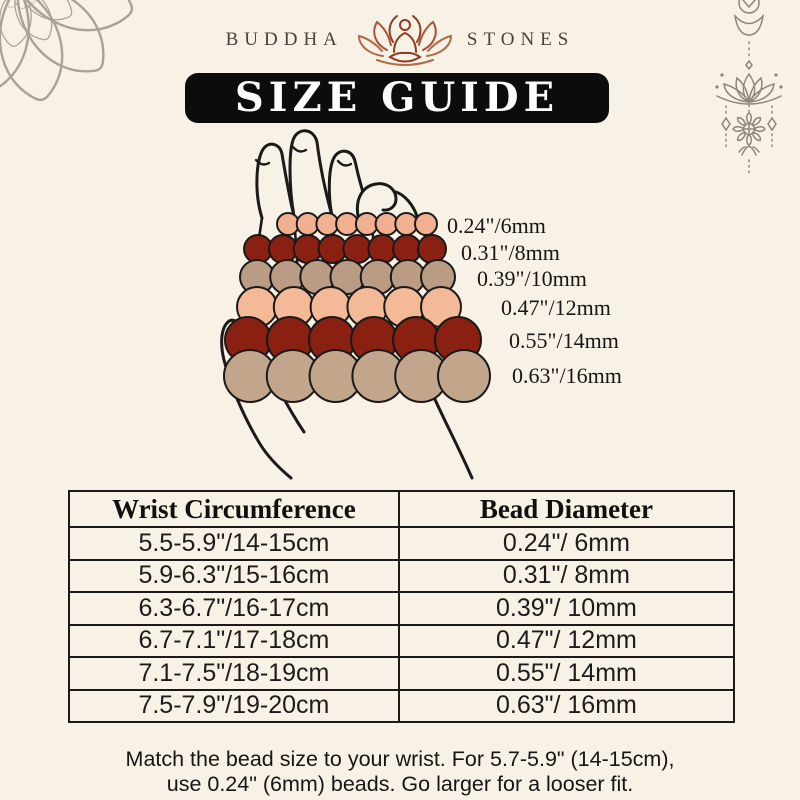 This screenshot has height=800, width=800. I want to click on brand-word-right: STONES, so click(520, 39).